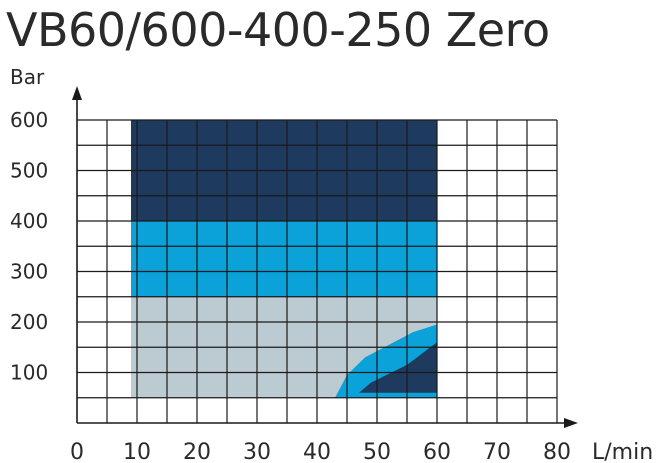 The height and width of the screenshot is (463, 668). Describe the element at coordinates (278, 30) in the screenshot. I see `chart-title: VB60/600-400-250 Zero` at that location.